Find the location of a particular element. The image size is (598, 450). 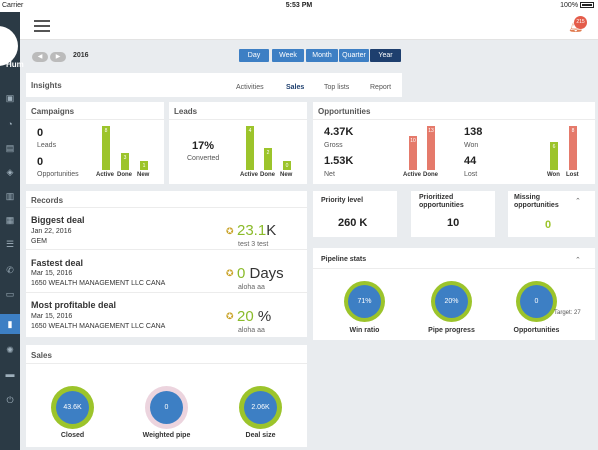

leads-title: Leads is located at coordinates (186, 111).